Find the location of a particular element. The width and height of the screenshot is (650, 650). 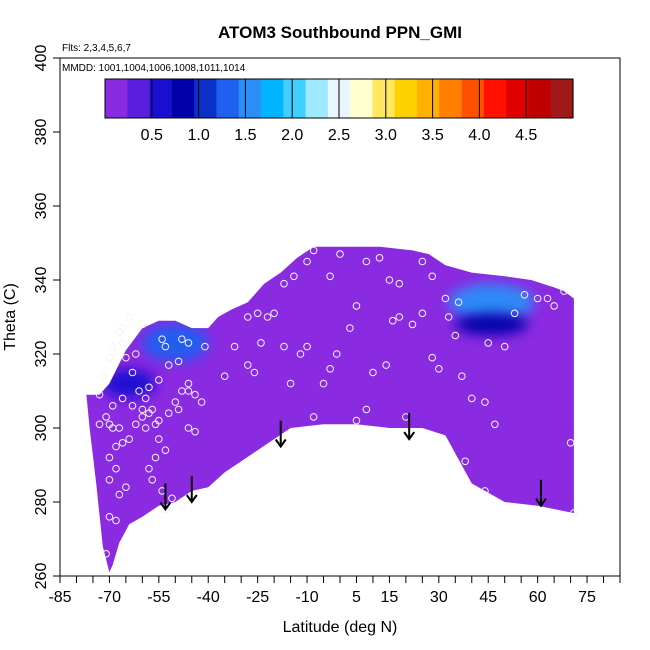

x-tick-label: -40 is located at coordinates (208, 597).